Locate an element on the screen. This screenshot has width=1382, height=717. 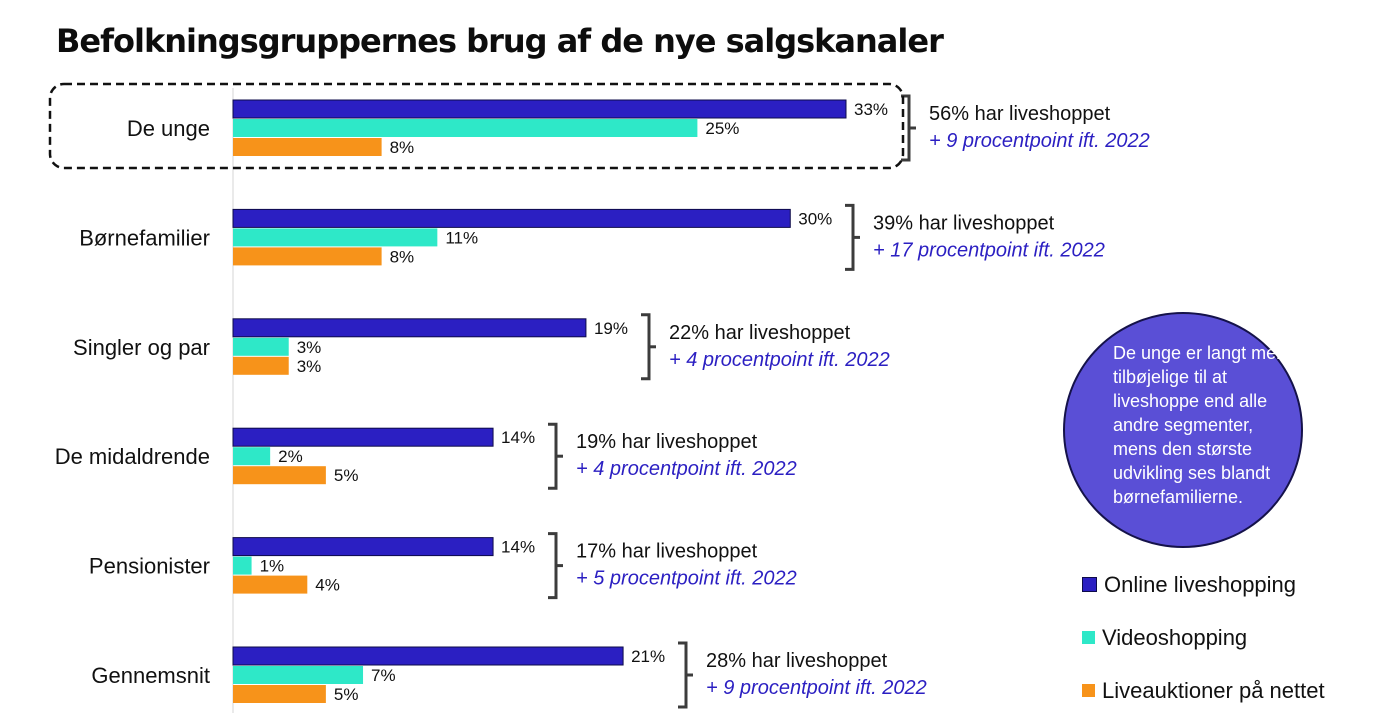
category-label-gennemsnit: Gennemsnit is located at coordinates (150, 675).